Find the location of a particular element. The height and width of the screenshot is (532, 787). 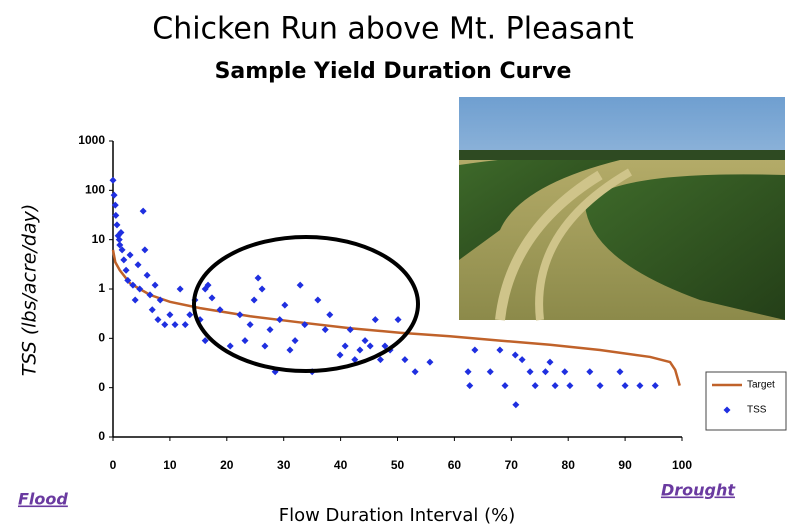

annotation: Drought is located at coordinates (698, 490).